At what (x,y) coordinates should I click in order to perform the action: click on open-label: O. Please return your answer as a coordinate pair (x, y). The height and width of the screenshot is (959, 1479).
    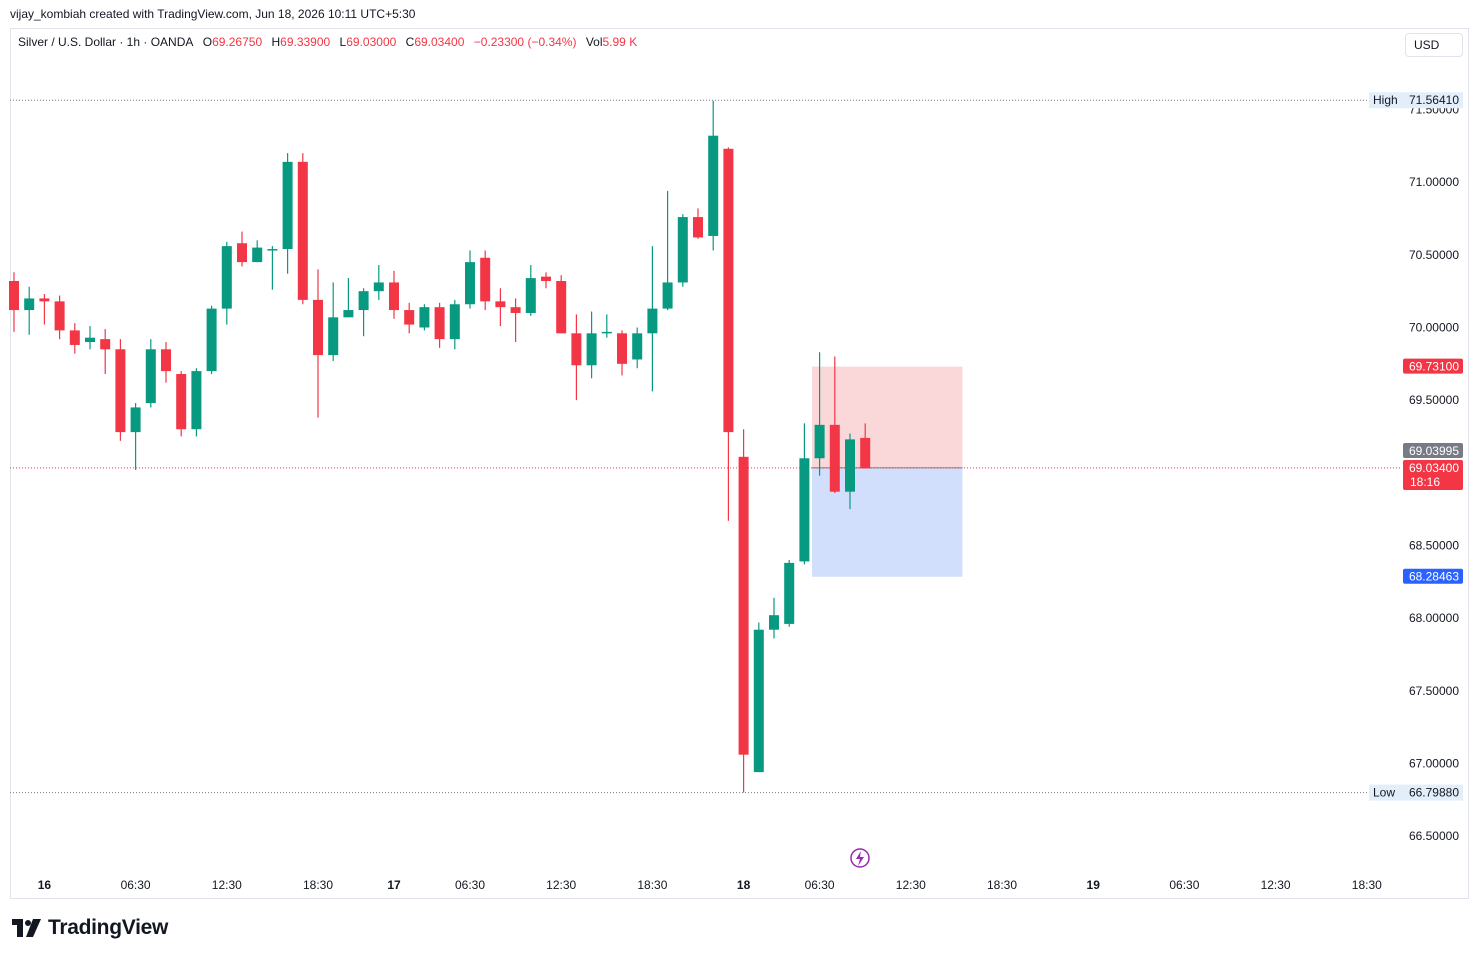
    Looking at the image, I should click on (207, 42).